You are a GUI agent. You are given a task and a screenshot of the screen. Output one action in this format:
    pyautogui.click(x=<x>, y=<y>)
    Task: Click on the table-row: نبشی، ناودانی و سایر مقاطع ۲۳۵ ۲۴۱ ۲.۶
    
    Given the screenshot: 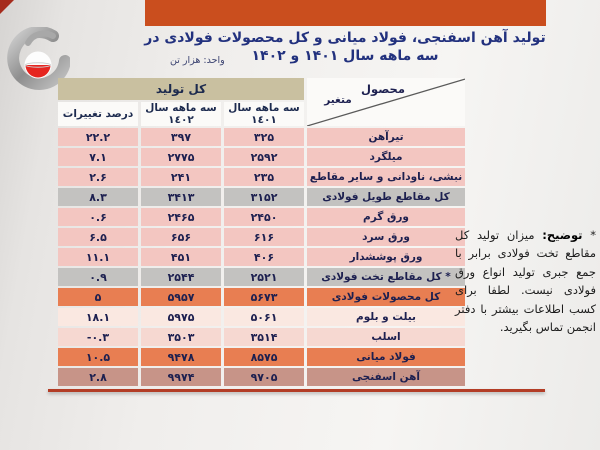 What is the action you would take?
    pyautogui.click(x=261, y=177)
    